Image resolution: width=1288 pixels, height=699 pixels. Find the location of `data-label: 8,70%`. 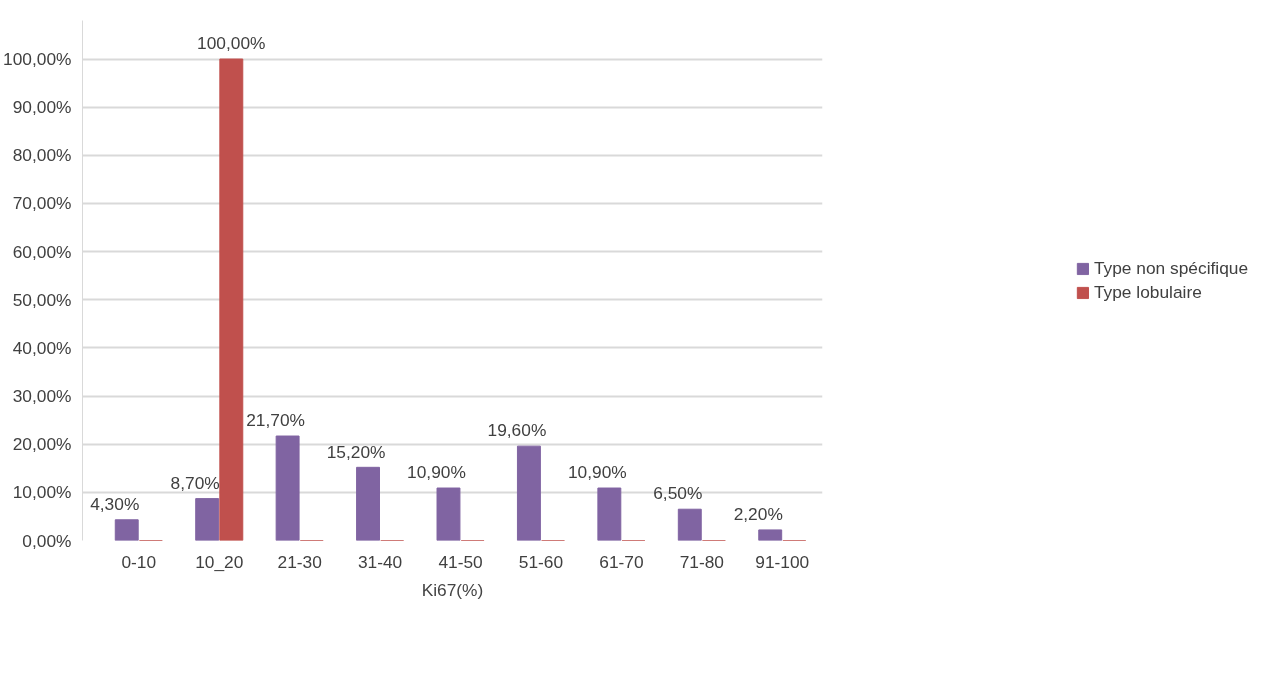

data-label: 8,70% is located at coordinates (195, 482).